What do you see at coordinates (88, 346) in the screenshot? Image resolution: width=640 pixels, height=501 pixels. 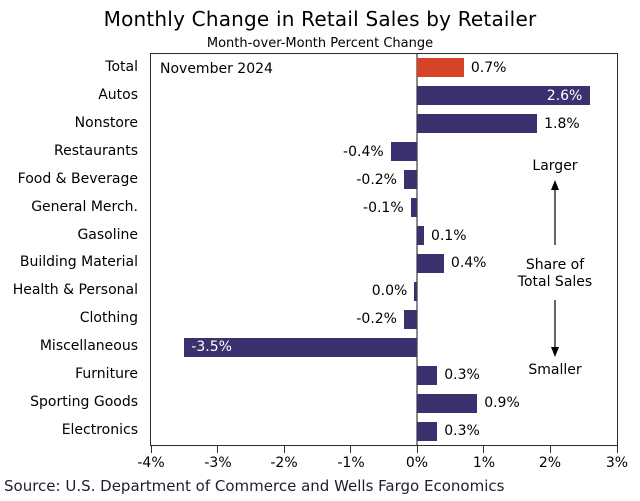 I see `category-label-miscellaneous: Miscellaneous` at bounding box center [88, 346].